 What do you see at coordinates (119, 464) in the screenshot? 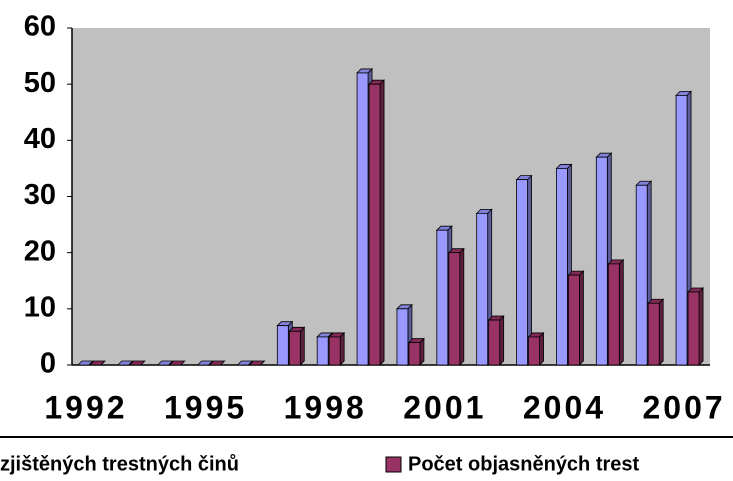
I see `legend-label: zjištěných trestných činů` at bounding box center [119, 464].